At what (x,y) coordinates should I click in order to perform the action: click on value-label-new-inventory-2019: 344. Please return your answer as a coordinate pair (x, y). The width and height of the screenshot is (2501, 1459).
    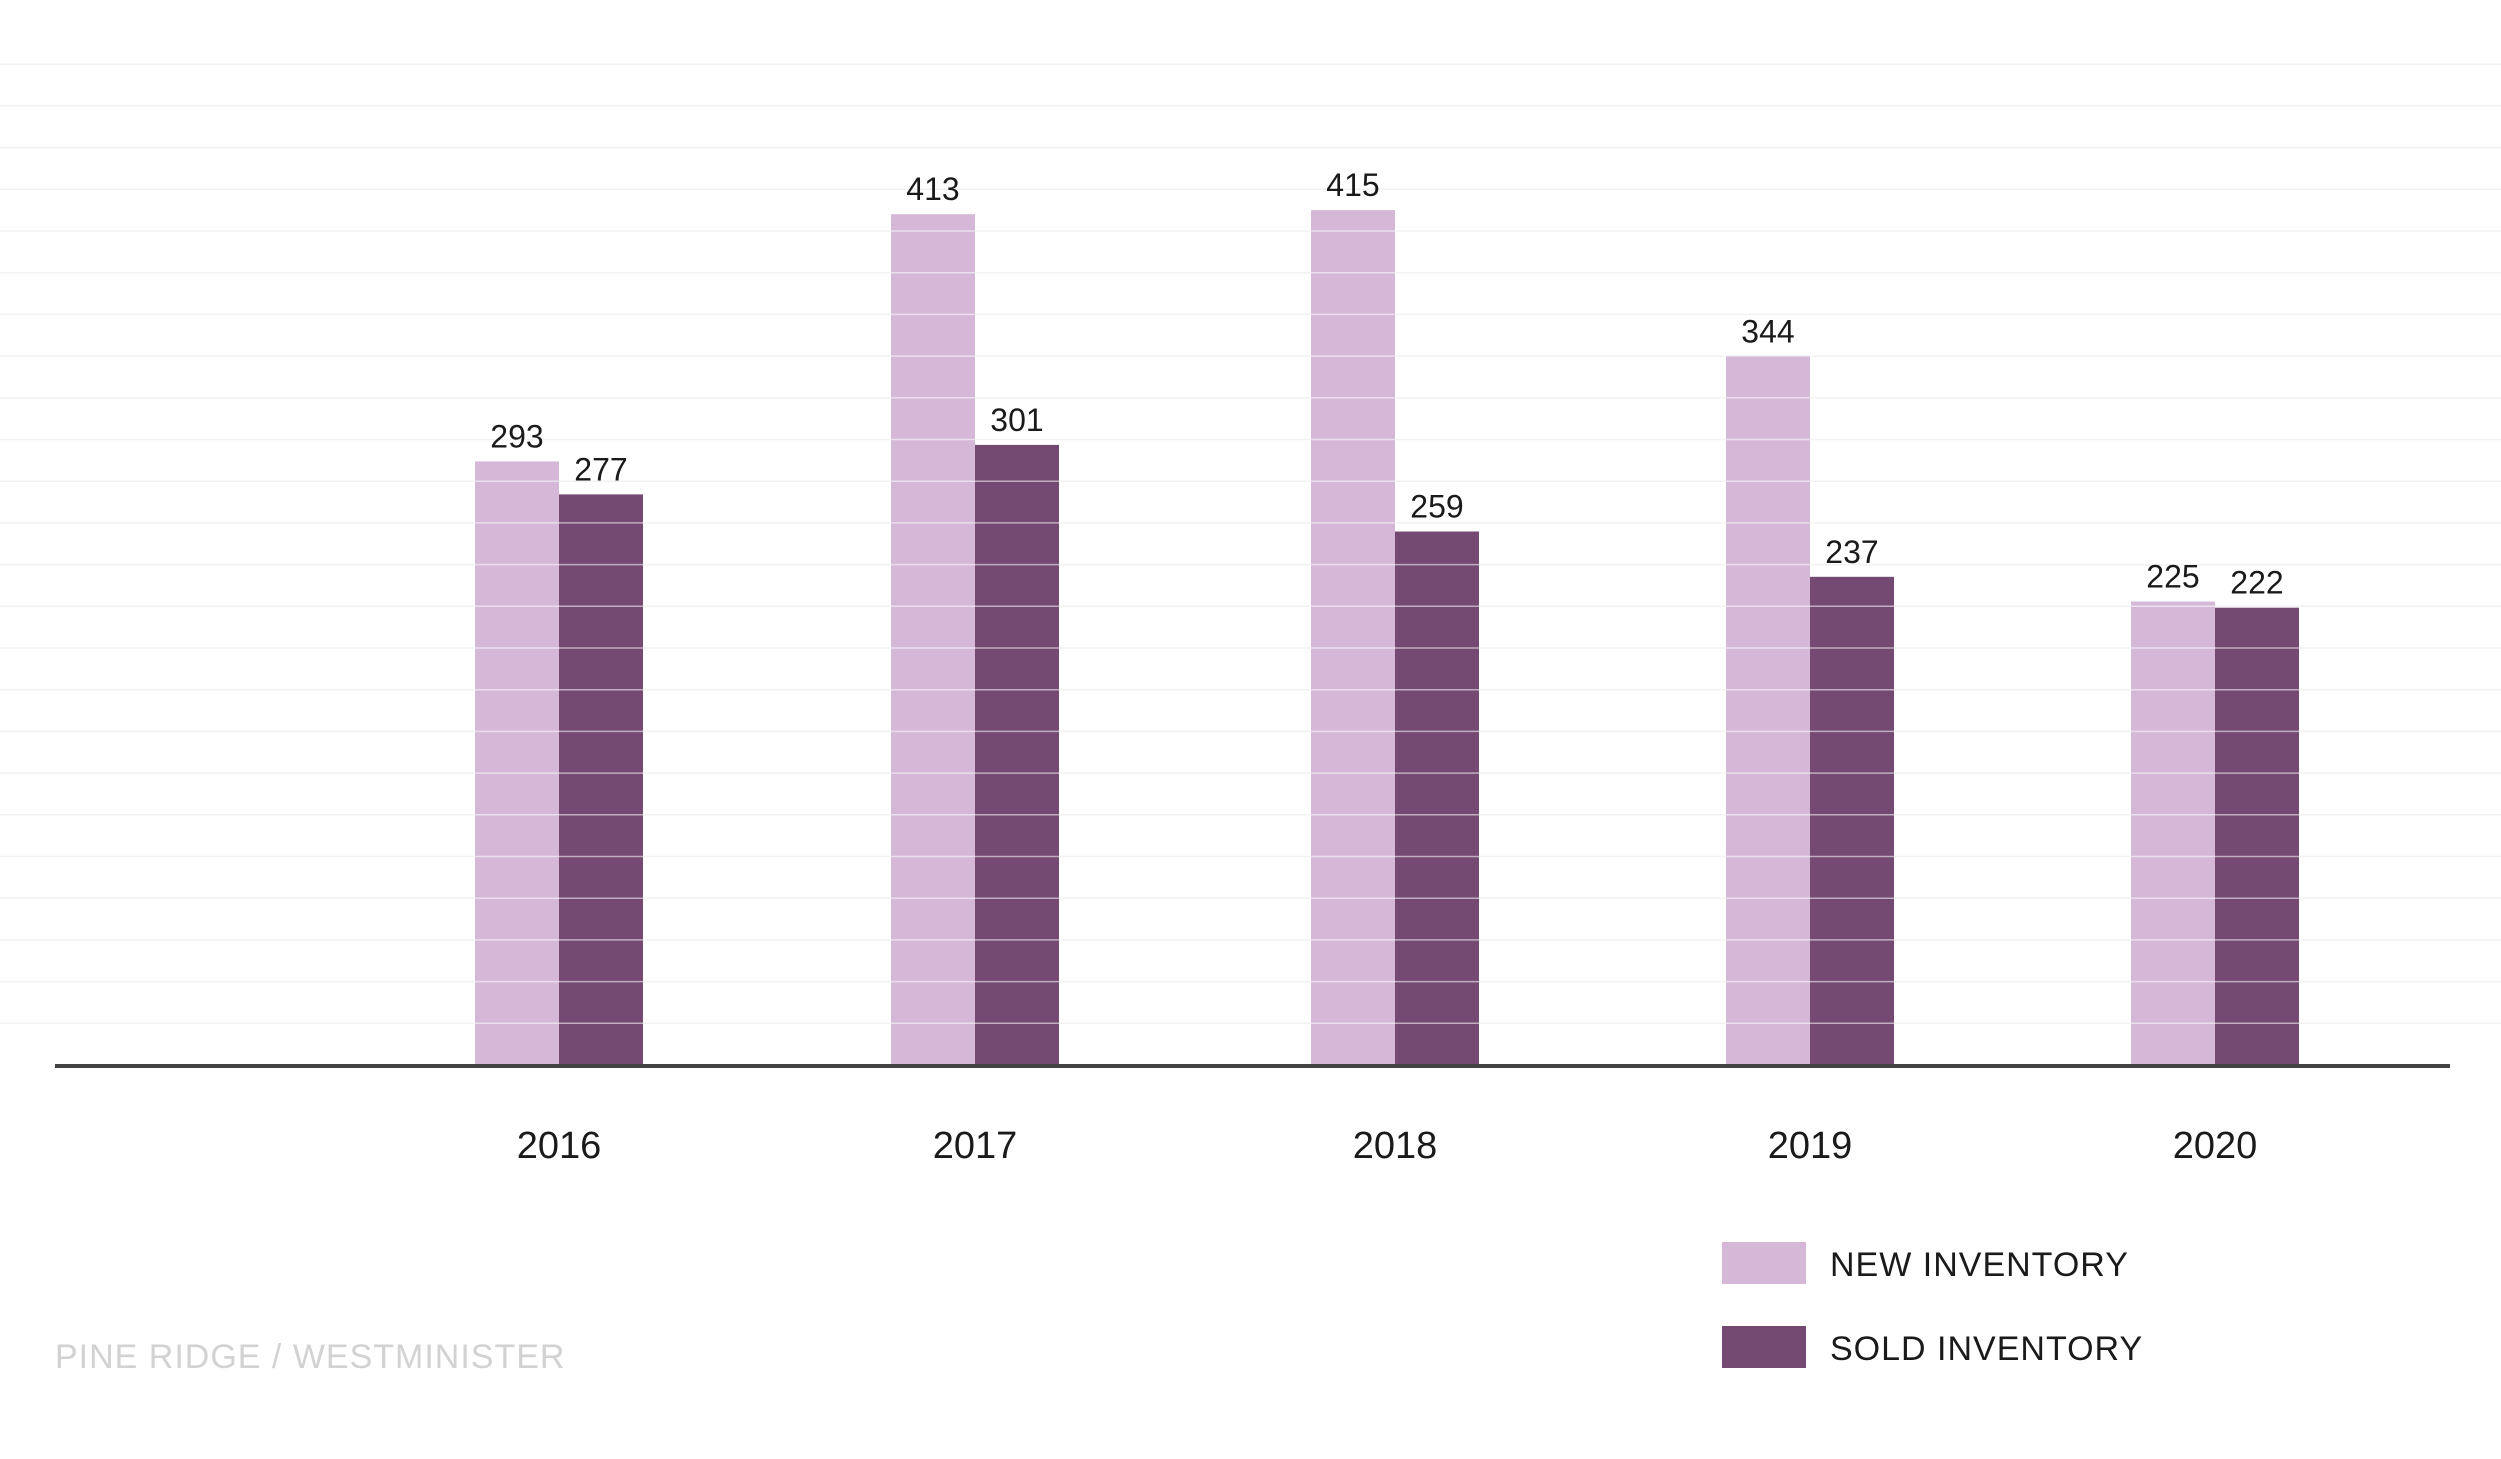
    Looking at the image, I should click on (1767, 331).